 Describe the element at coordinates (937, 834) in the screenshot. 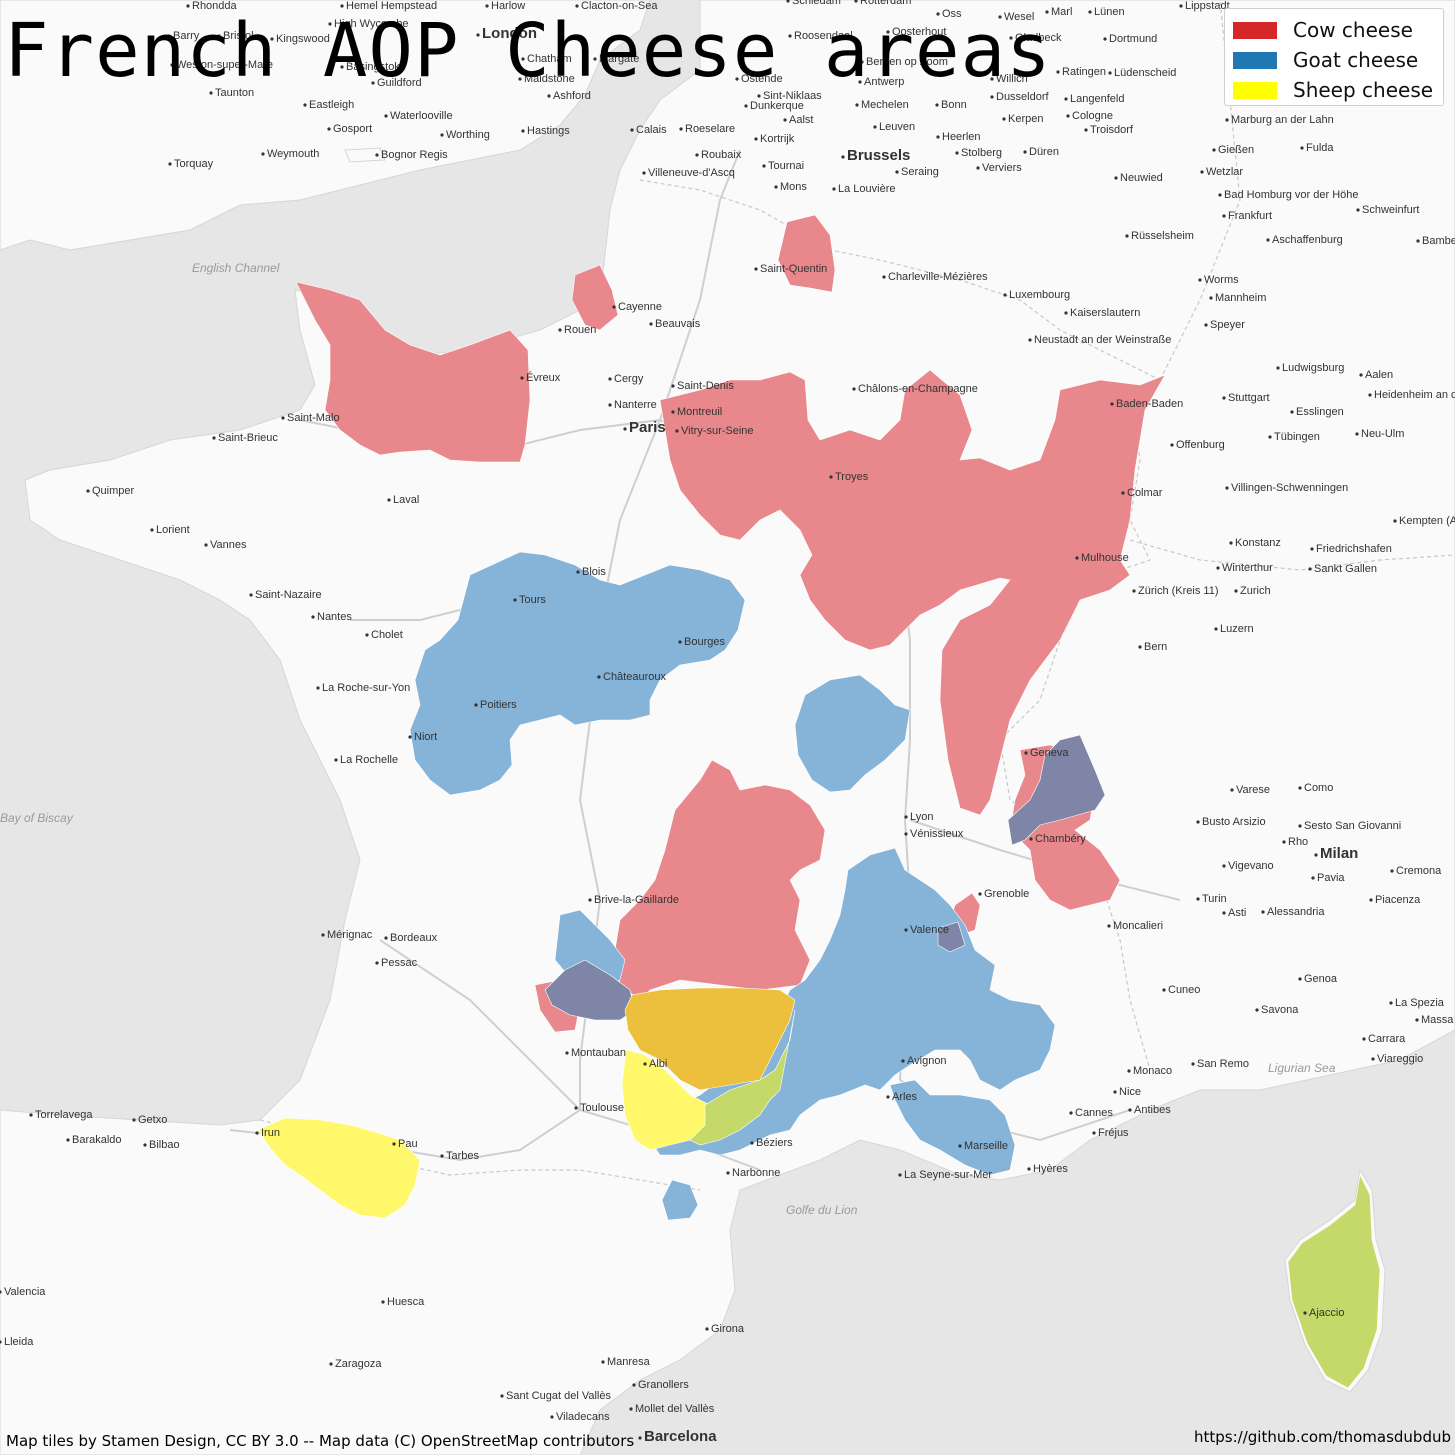

I see `city-label: Vénissieux` at that location.